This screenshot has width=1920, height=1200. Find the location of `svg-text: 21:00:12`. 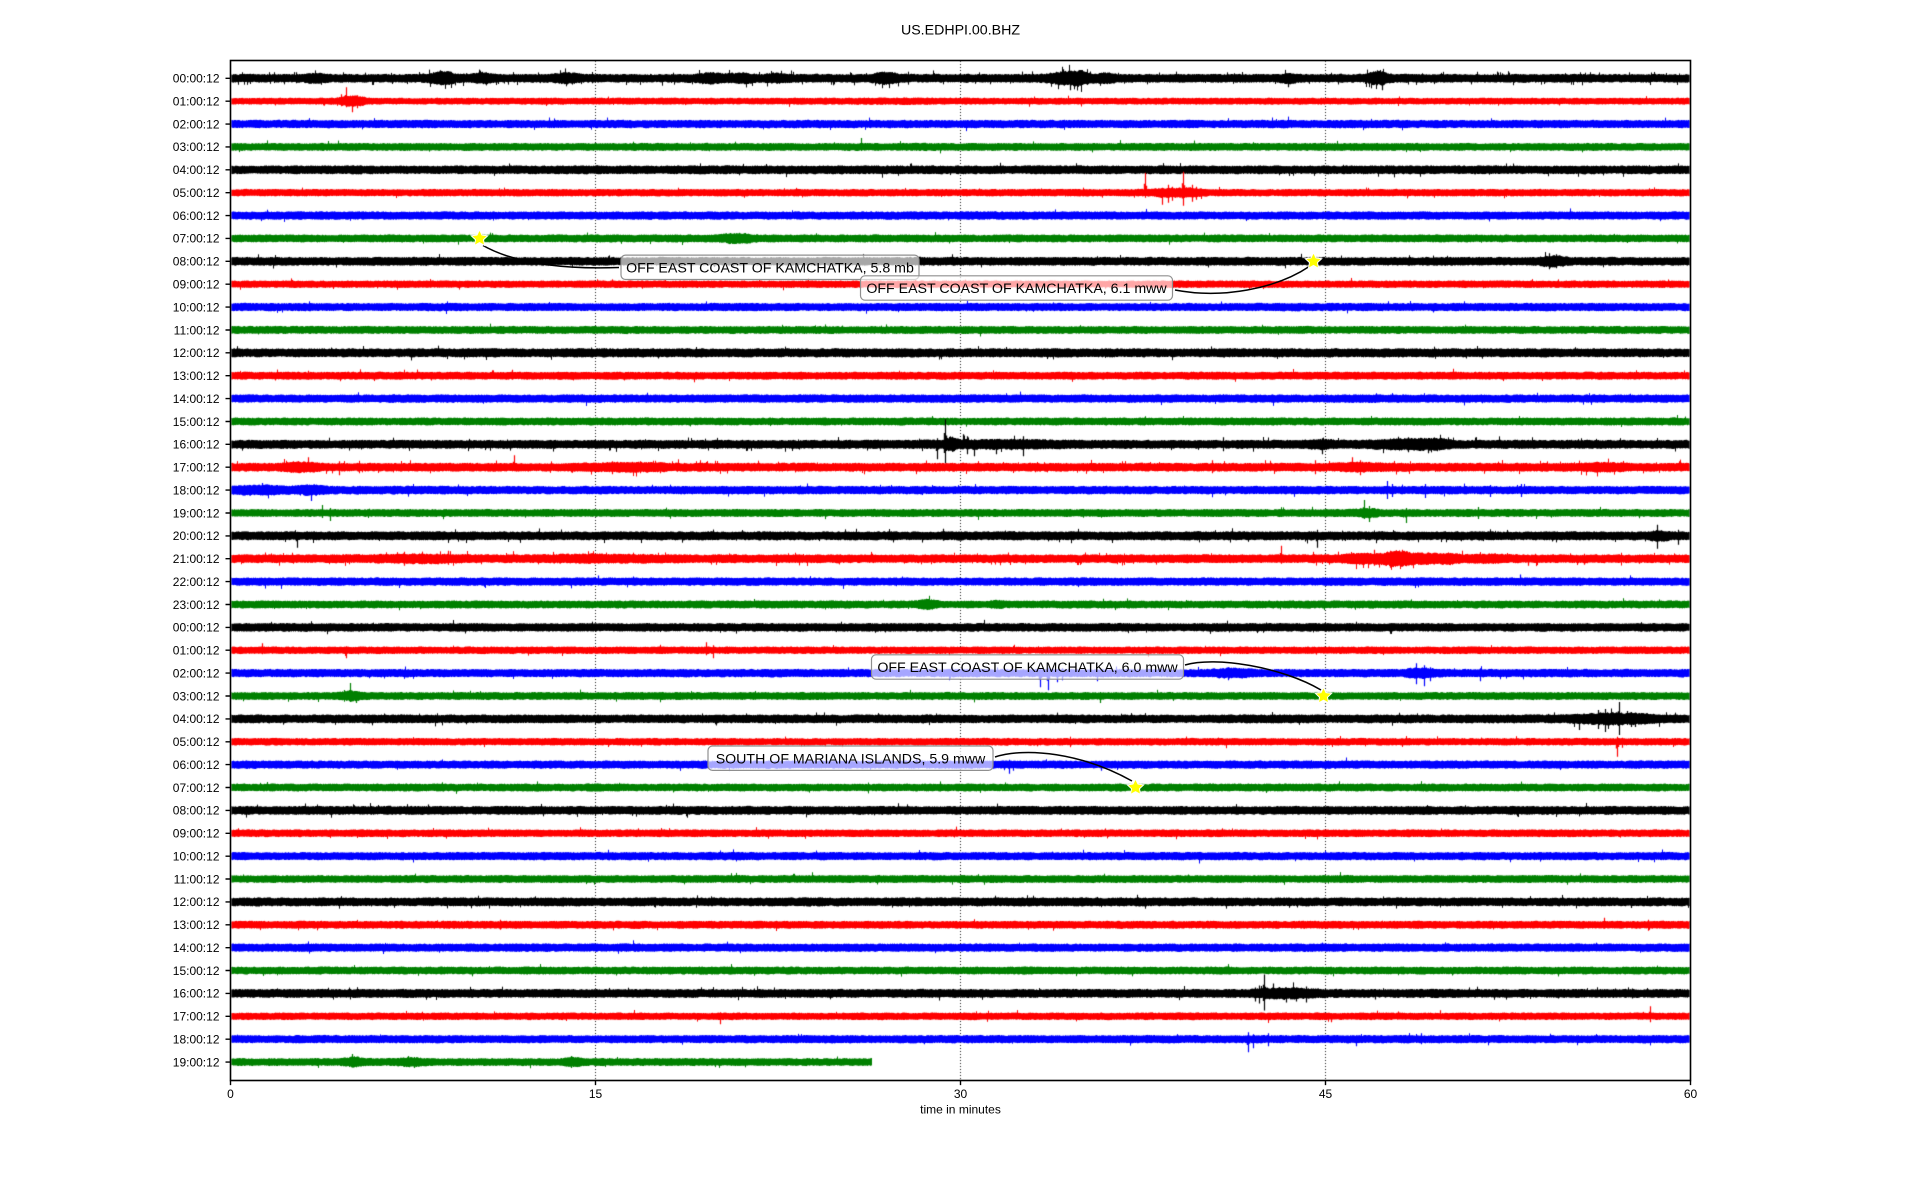

svg-text: 21:00:12 is located at coordinates (196, 559).